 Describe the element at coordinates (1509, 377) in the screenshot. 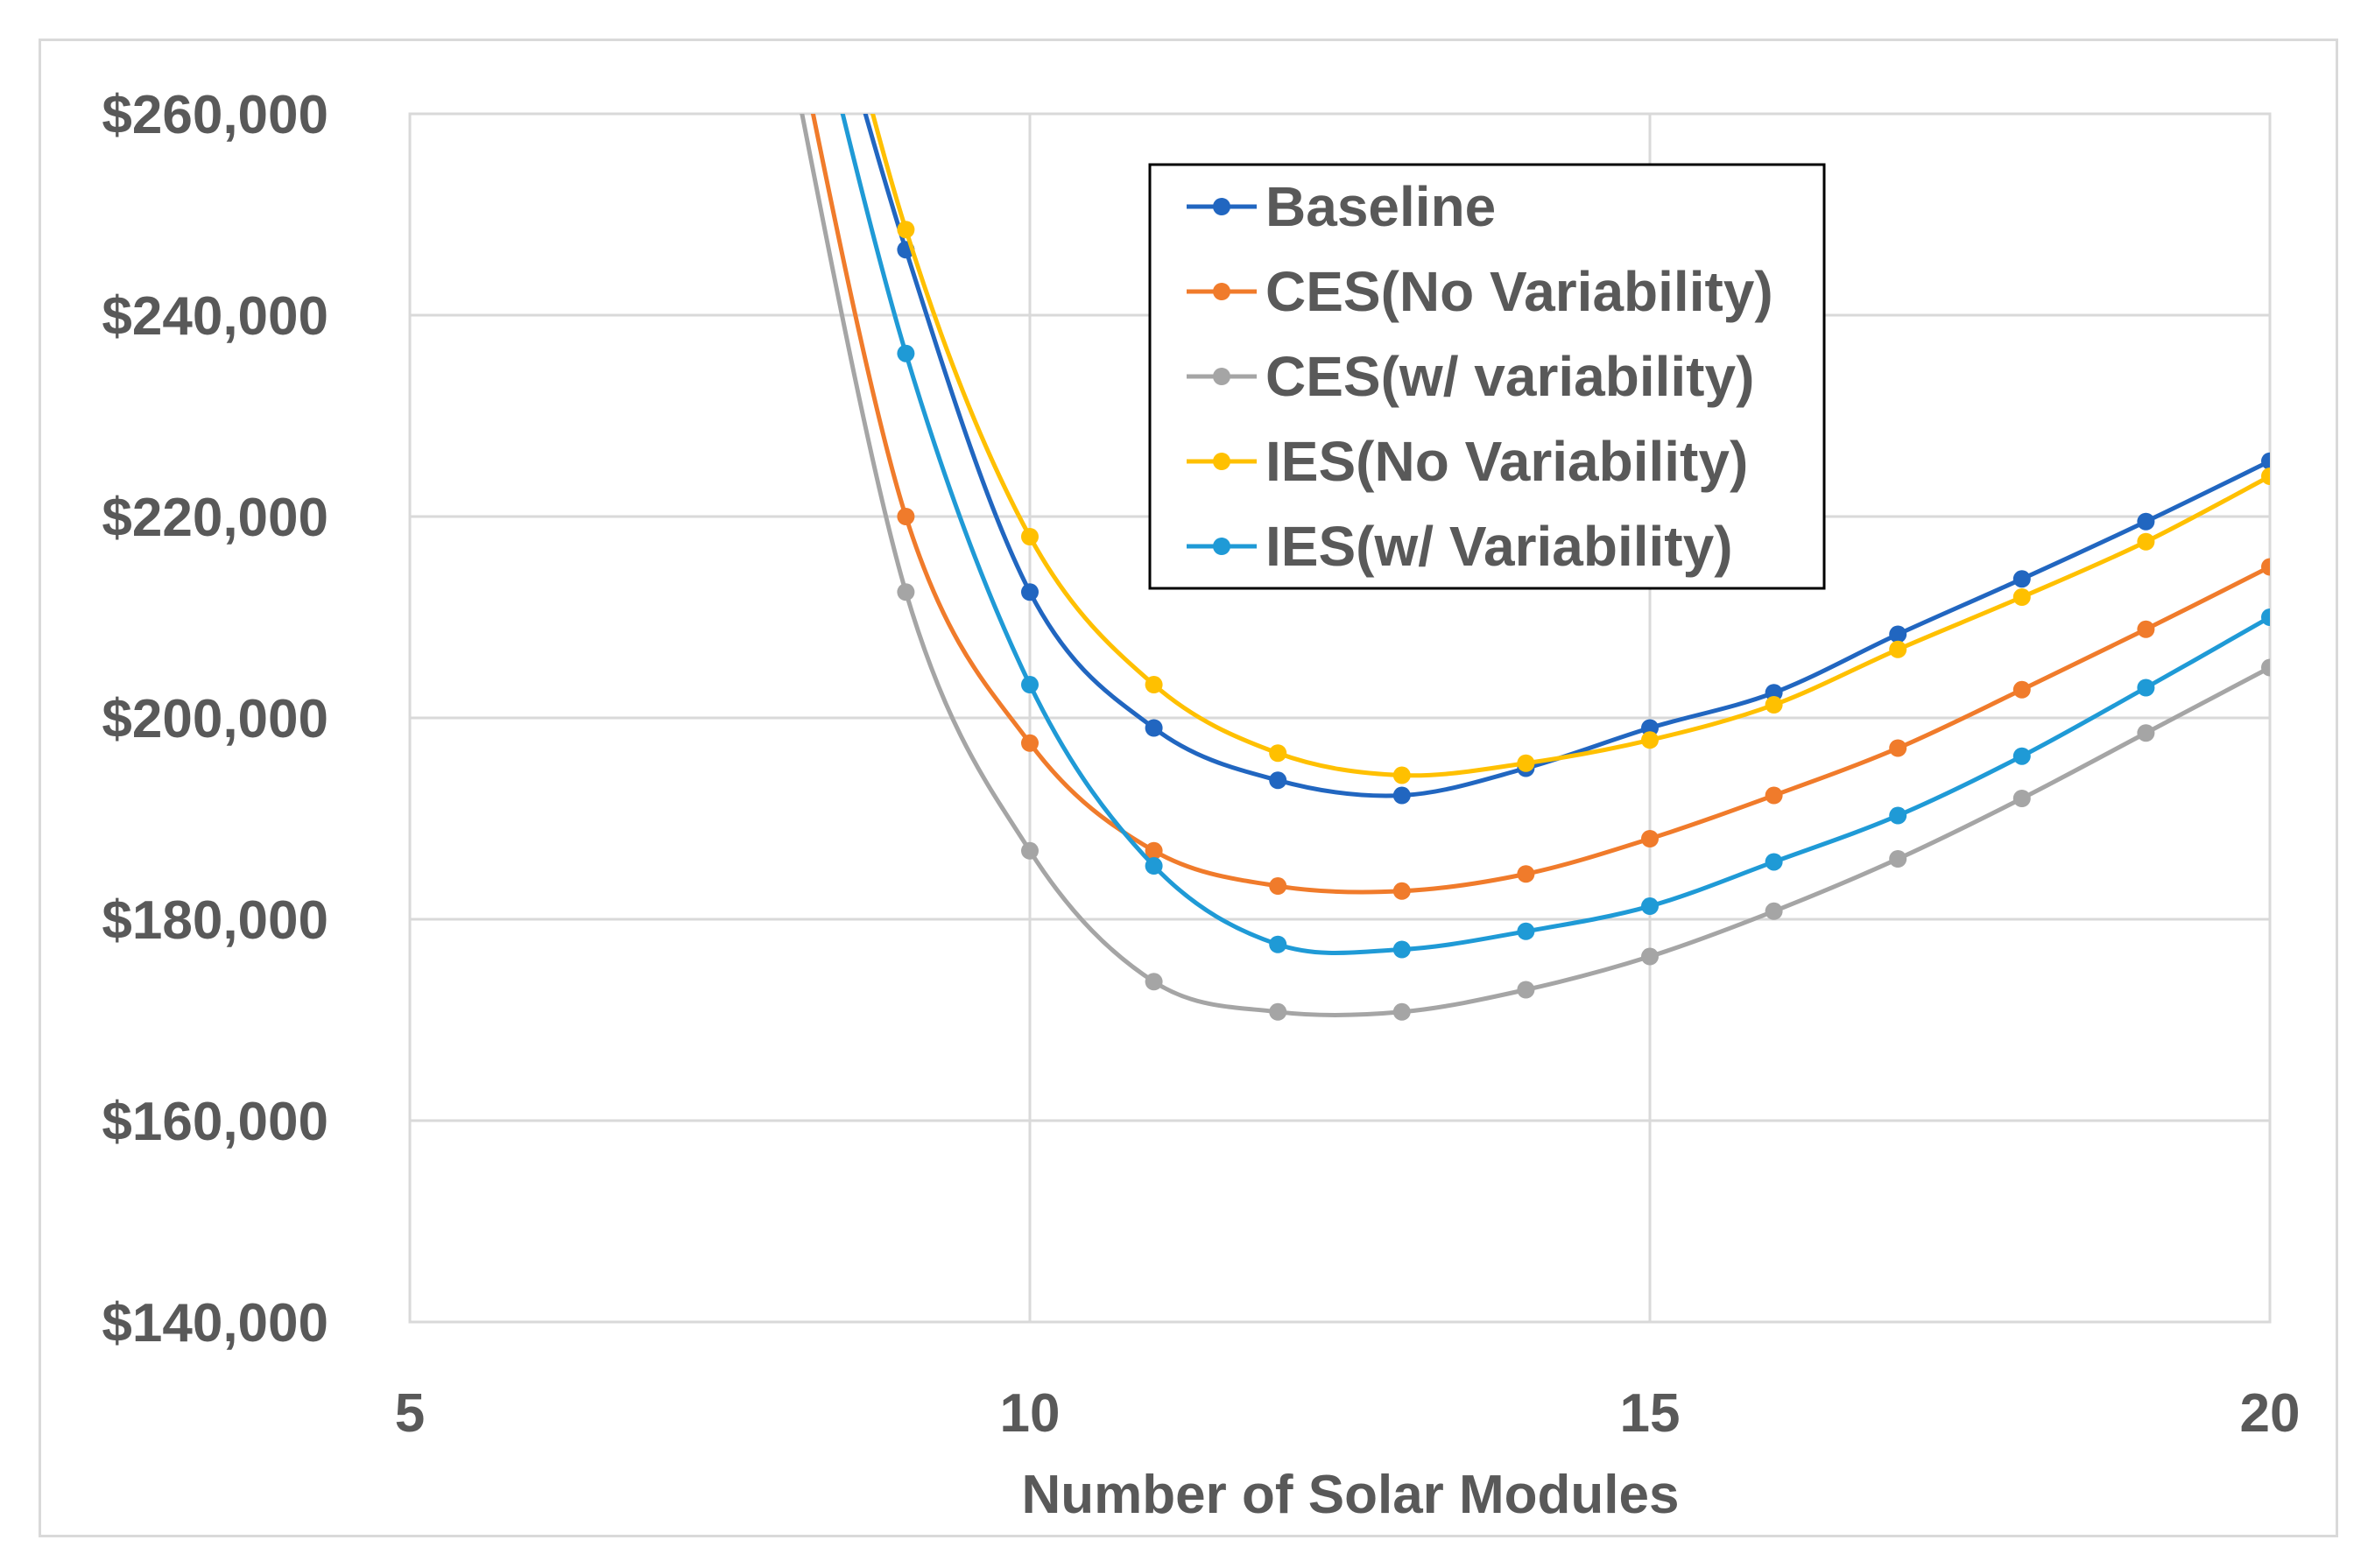

I see `legend-label: CES(w/ variability)` at that location.